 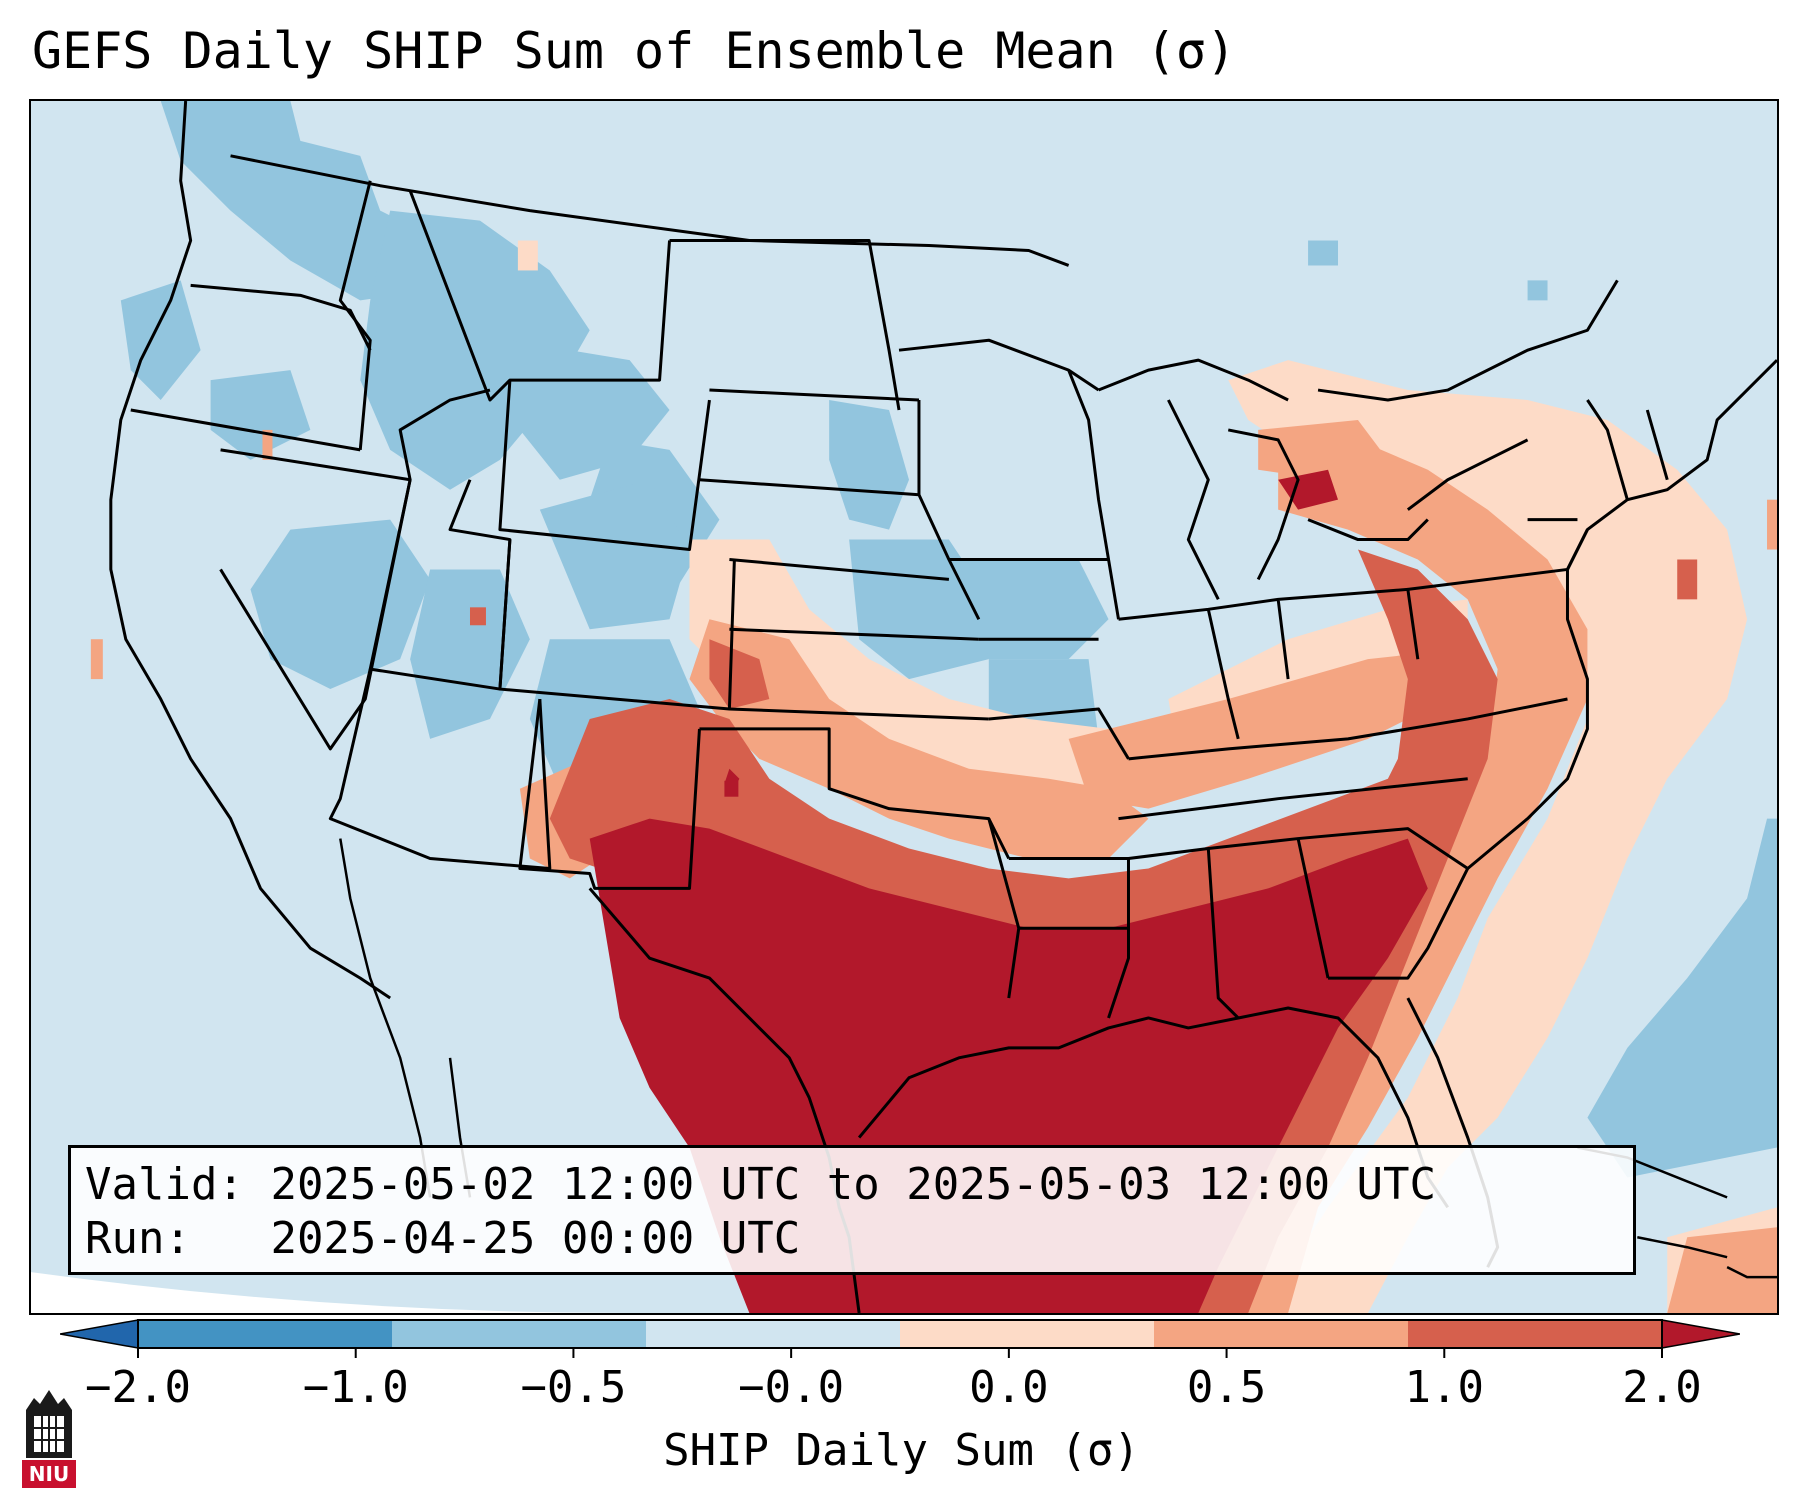 What do you see at coordinates (1662, 1387) in the screenshot?
I see `colorbar-tick-label: 2.0` at bounding box center [1662, 1387].